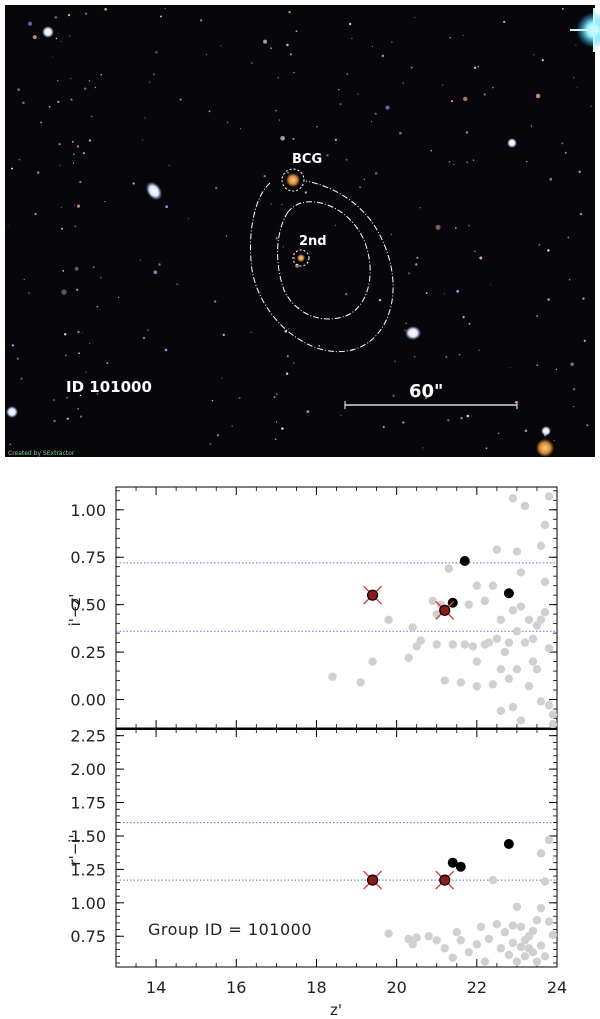 This screenshot has height=1019, width=600. What do you see at coordinates (88, 605) in the screenshot?
I see `y-tick-label: 0.50` at bounding box center [88, 605].